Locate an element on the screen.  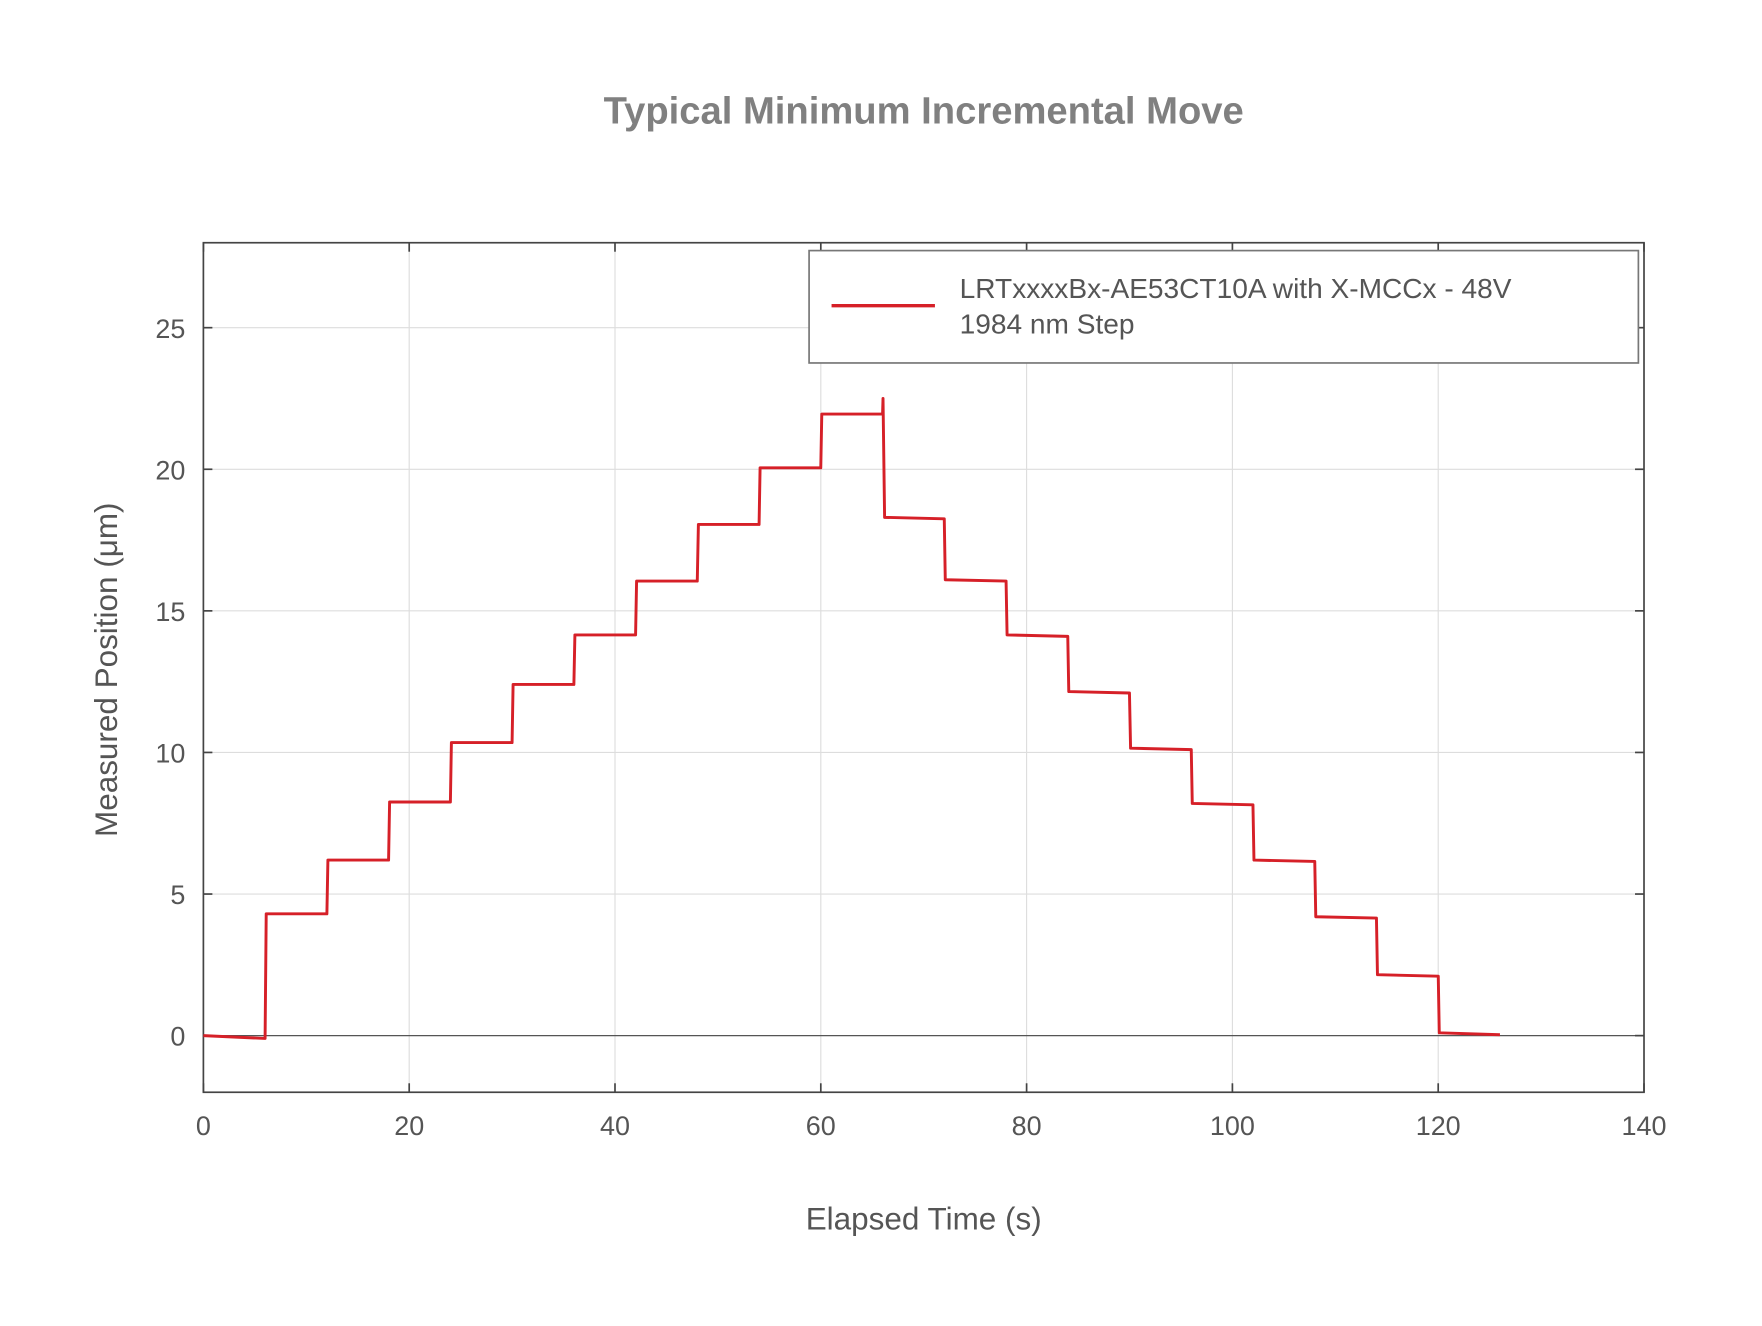
x-tick-label: 100 is located at coordinates (1232, 1126).